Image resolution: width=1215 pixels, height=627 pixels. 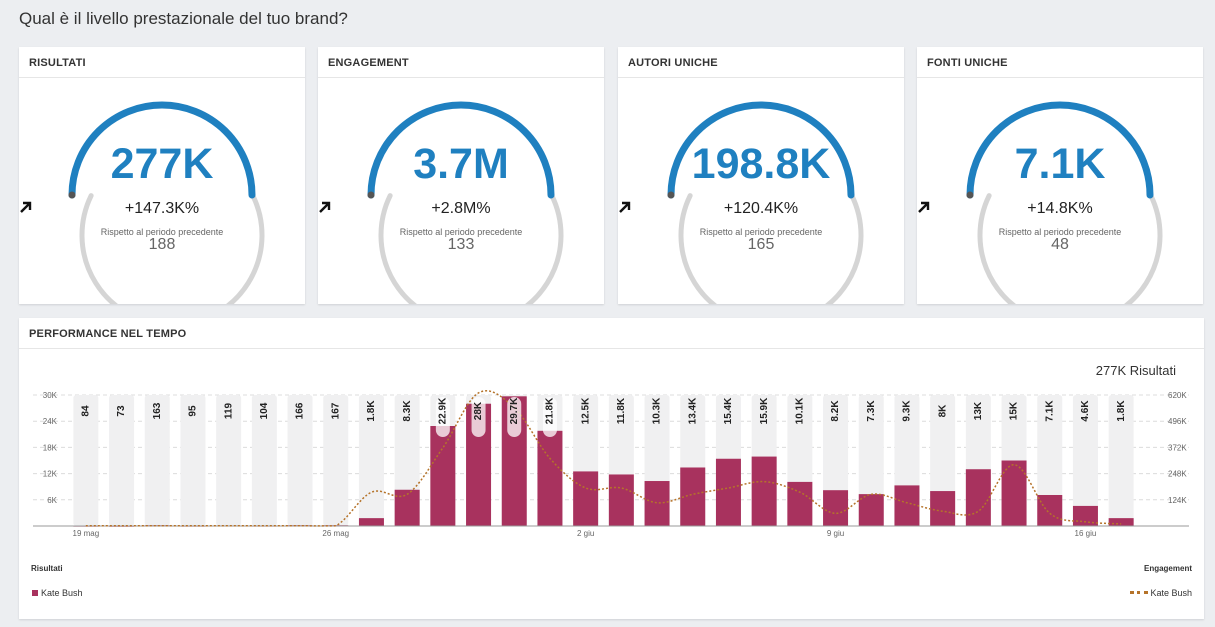 I want to click on legend-item-engagement: Kate Bush, so click(x=1161, y=593).